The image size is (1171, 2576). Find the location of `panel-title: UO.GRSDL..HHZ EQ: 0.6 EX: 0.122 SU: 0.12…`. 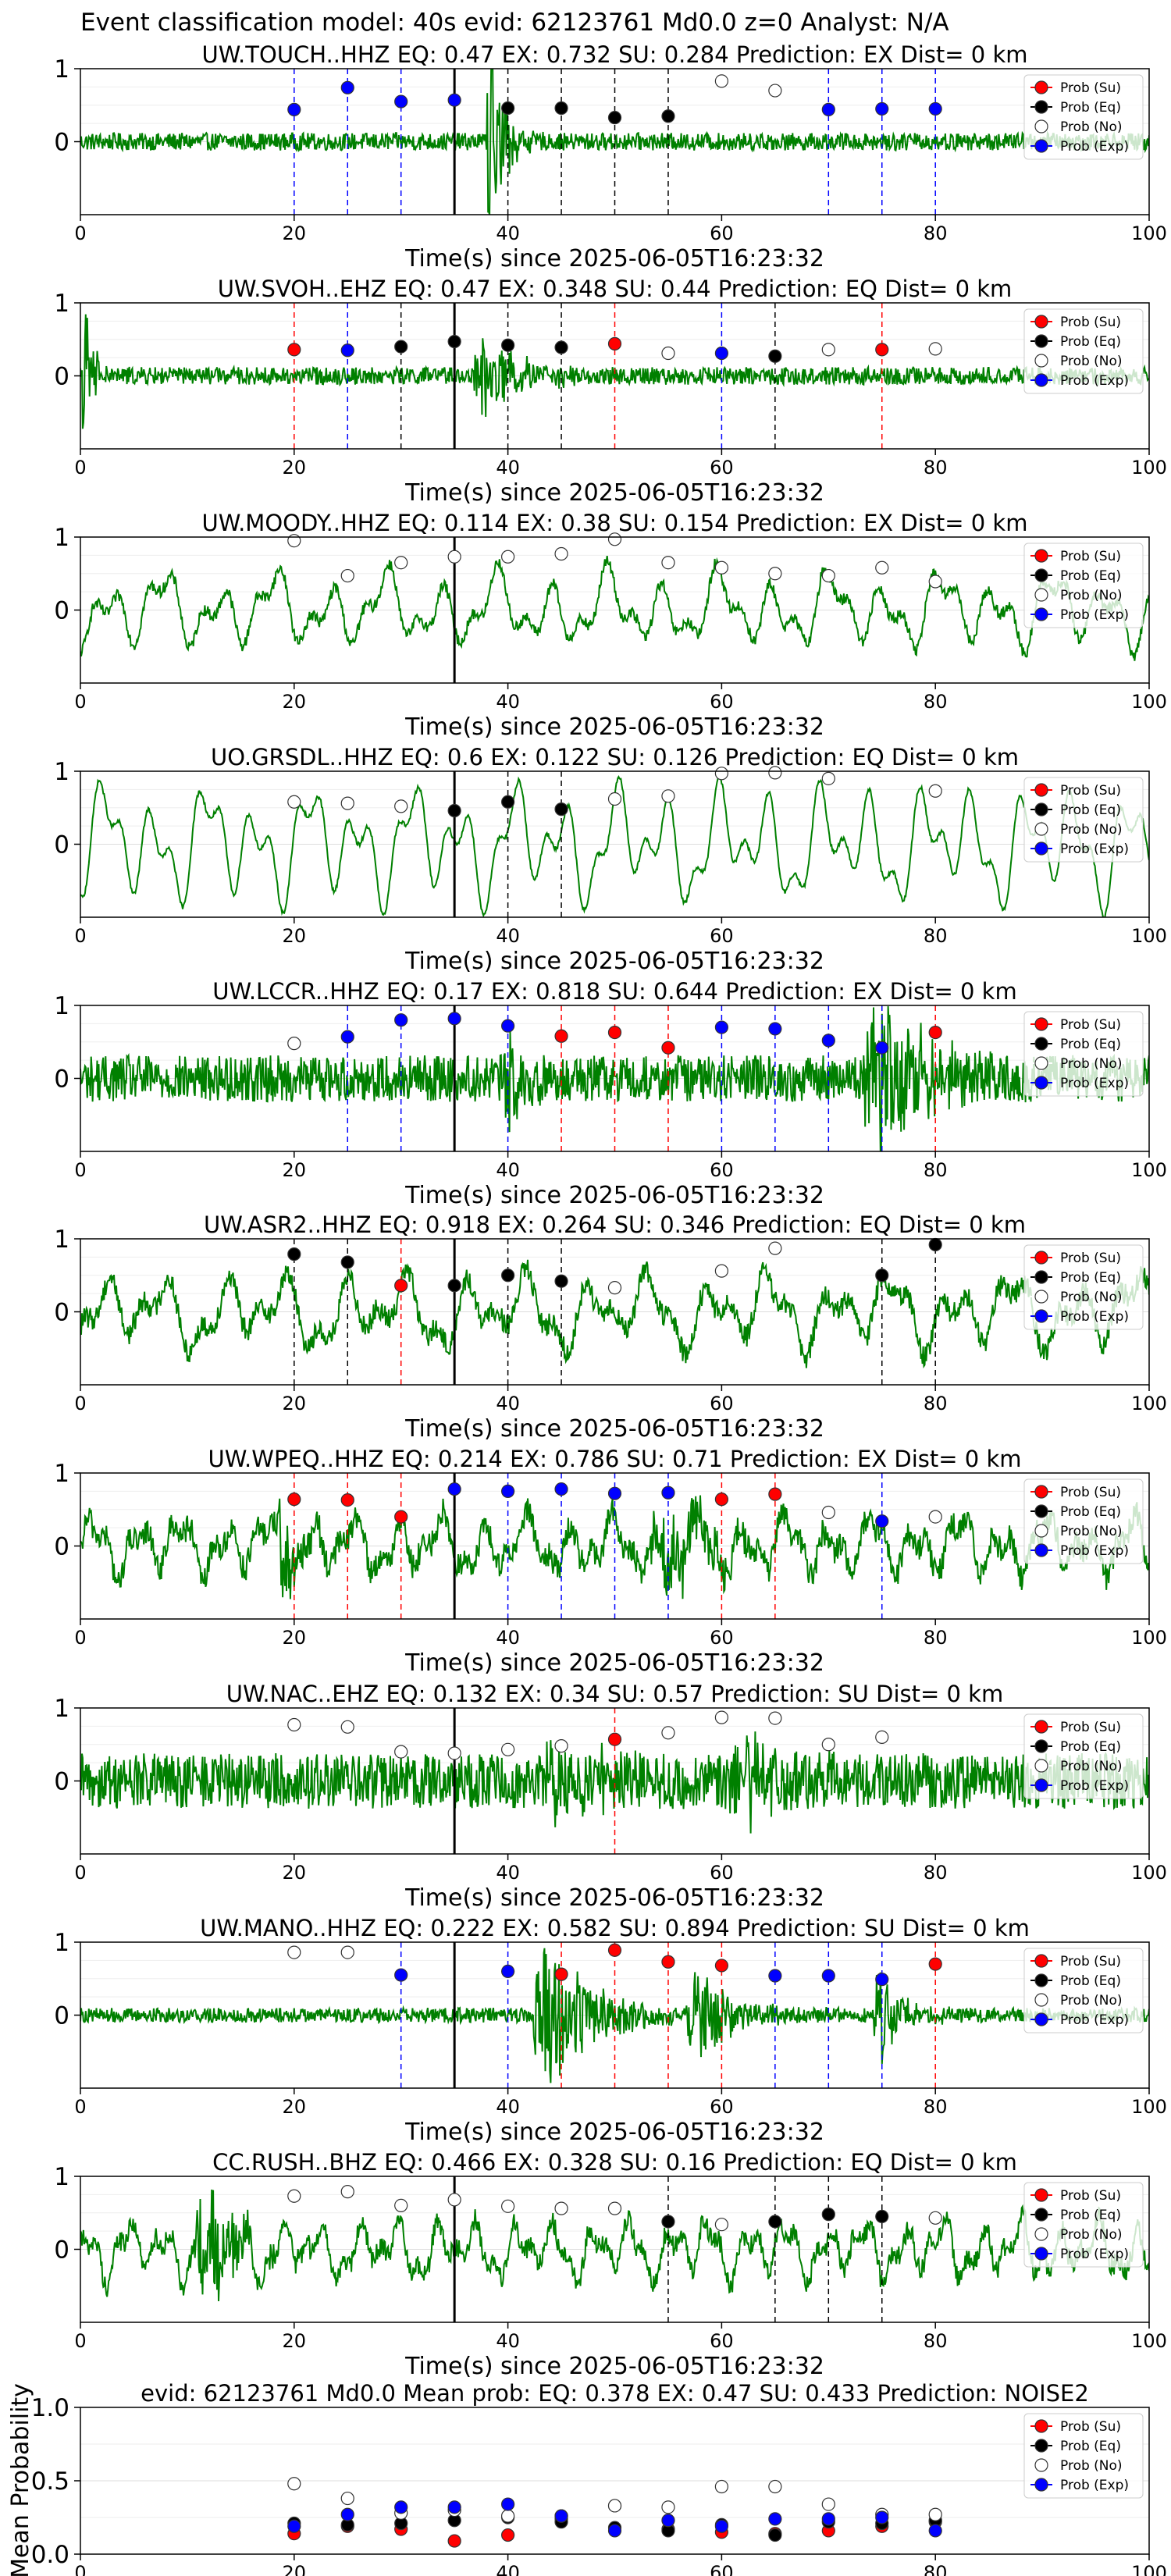

panel-title: UO.GRSDL..HHZ EQ: 0.6 EX: 0.122 SU: 0.12… is located at coordinates (615, 757).